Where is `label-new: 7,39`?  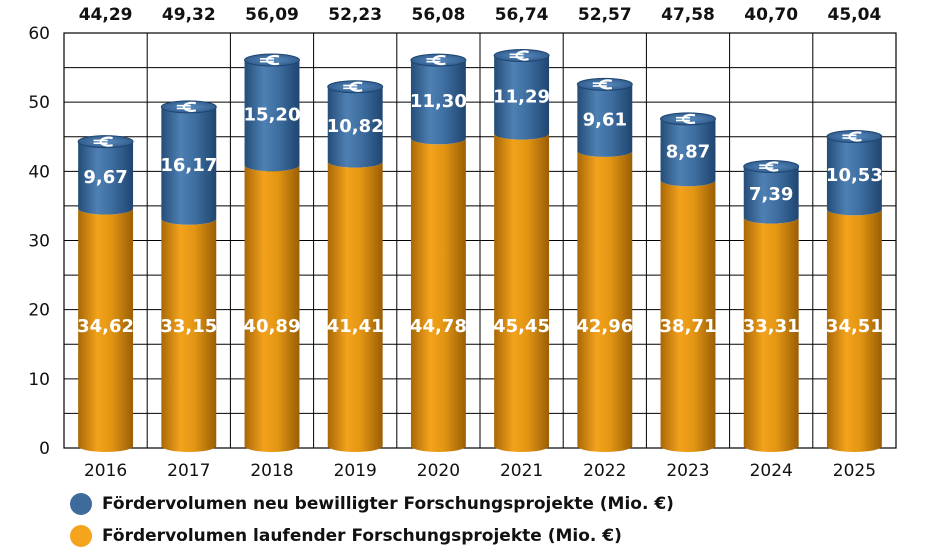 label-new: 7,39 is located at coordinates (771, 194).